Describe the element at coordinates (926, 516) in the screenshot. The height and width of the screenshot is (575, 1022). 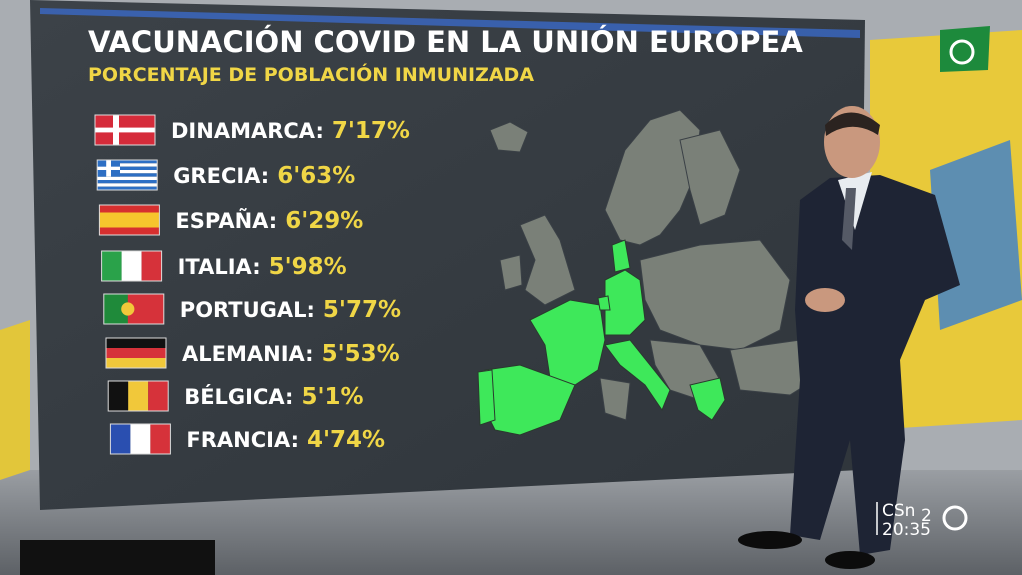
I see `channel-number: 2` at that location.